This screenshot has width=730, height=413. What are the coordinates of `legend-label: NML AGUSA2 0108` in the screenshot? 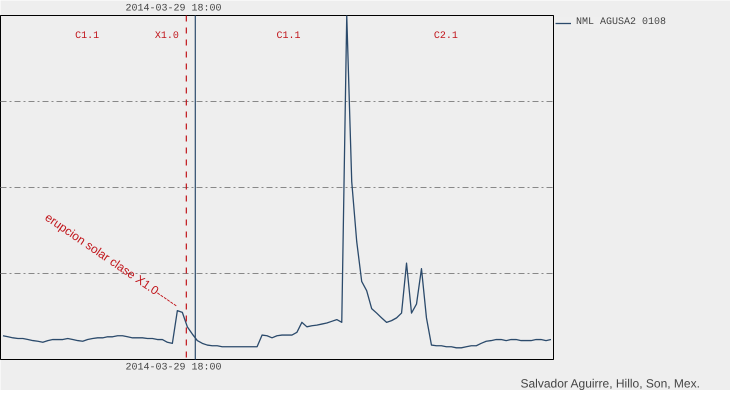 It's located at (621, 22).